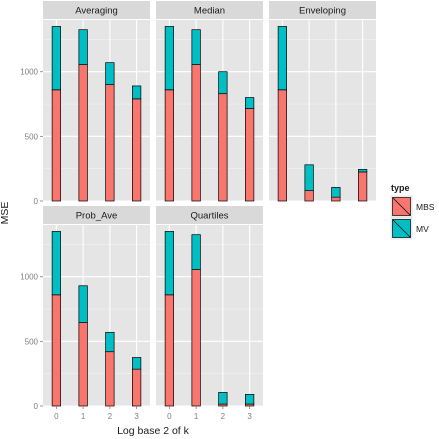 The height and width of the screenshot is (439, 439). I want to click on facet-strip-label: Median, so click(209, 11).